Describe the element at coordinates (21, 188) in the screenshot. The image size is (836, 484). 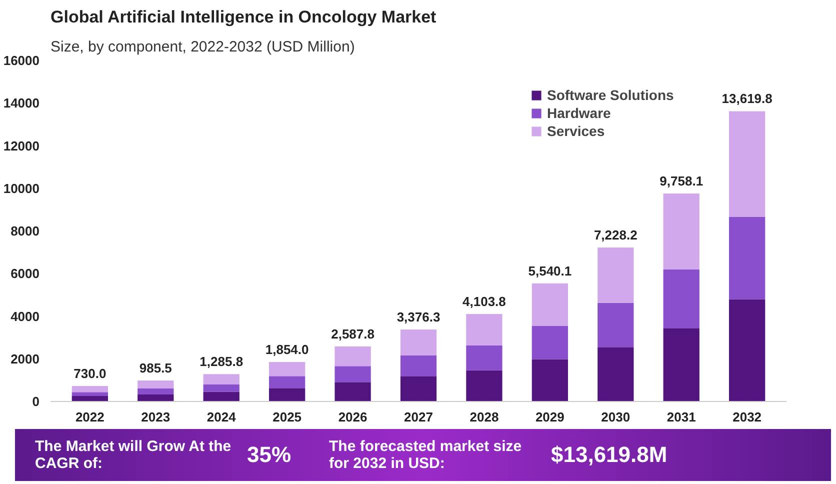
I see `y-tick-label: 10000` at that location.